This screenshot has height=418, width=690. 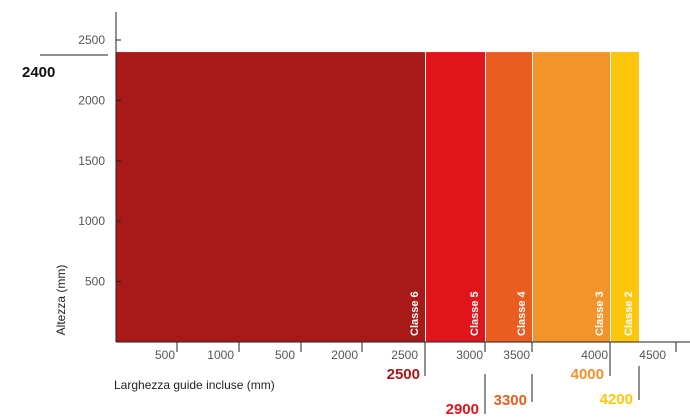 What do you see at coordinates (587, 374) in the screenshot?
I see `width-marker-4000: 4000` at bounding box center [587, 374].